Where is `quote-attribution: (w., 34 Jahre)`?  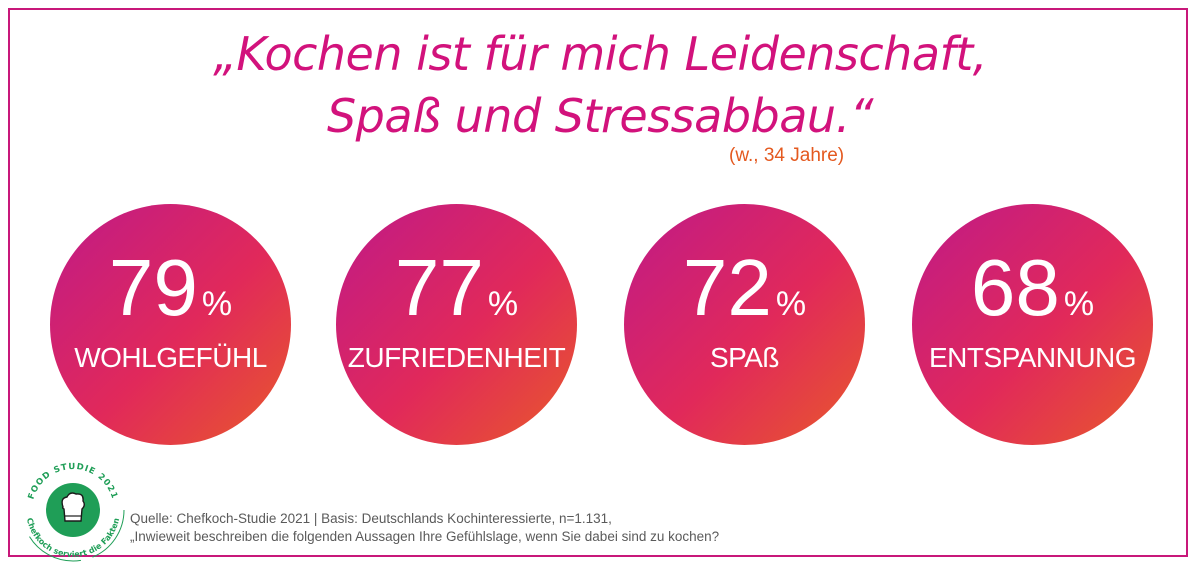
quote-attribution: (w., 34 Jahre) is located at coordinates (787, 155).